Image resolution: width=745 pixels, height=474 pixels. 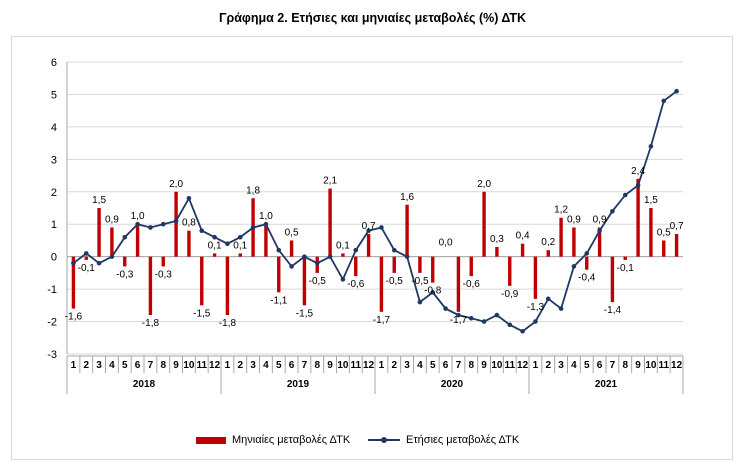 I want to click on x-month-label: 1, so click(x=382, y=365).